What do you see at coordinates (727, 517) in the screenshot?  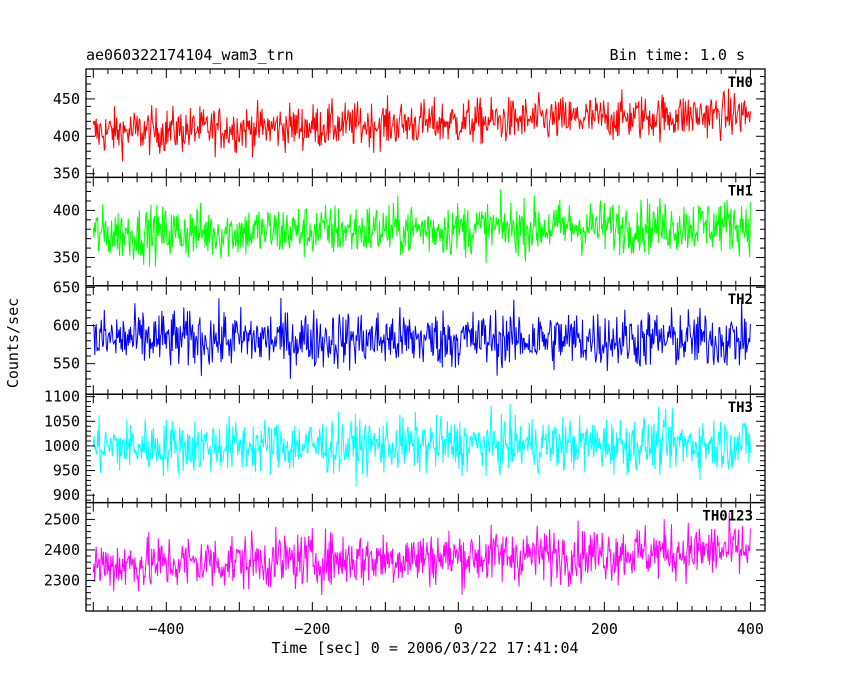 I see `panel-label-th0123: TH0123` at bounding box center [727, 517].